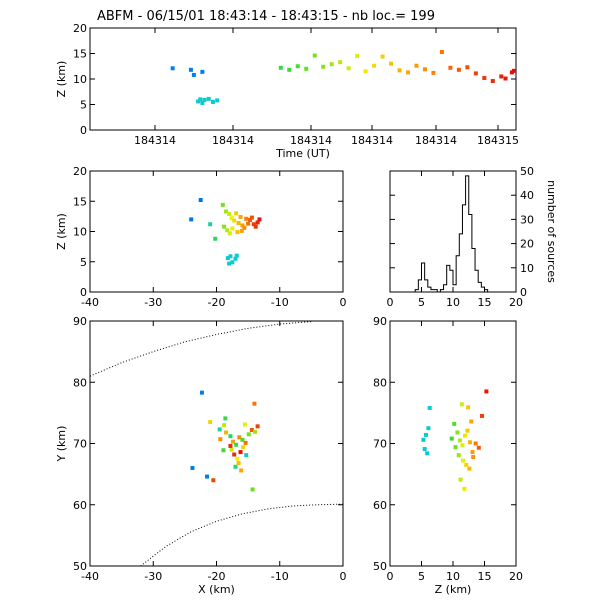 The width and height of the screenshot is (600, 600). I want to click on time-height-y-label: 10, so click(80, 79).